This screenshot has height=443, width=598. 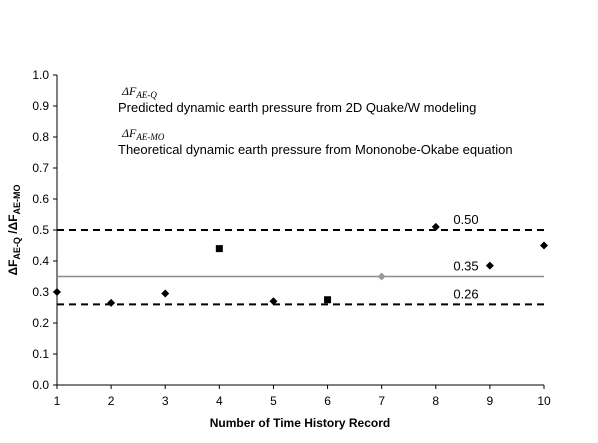 What do you see at coordinates (40, 385) in the screenshot?
I see `y-tick-label: 0.0` at bounding box center [40, 385].